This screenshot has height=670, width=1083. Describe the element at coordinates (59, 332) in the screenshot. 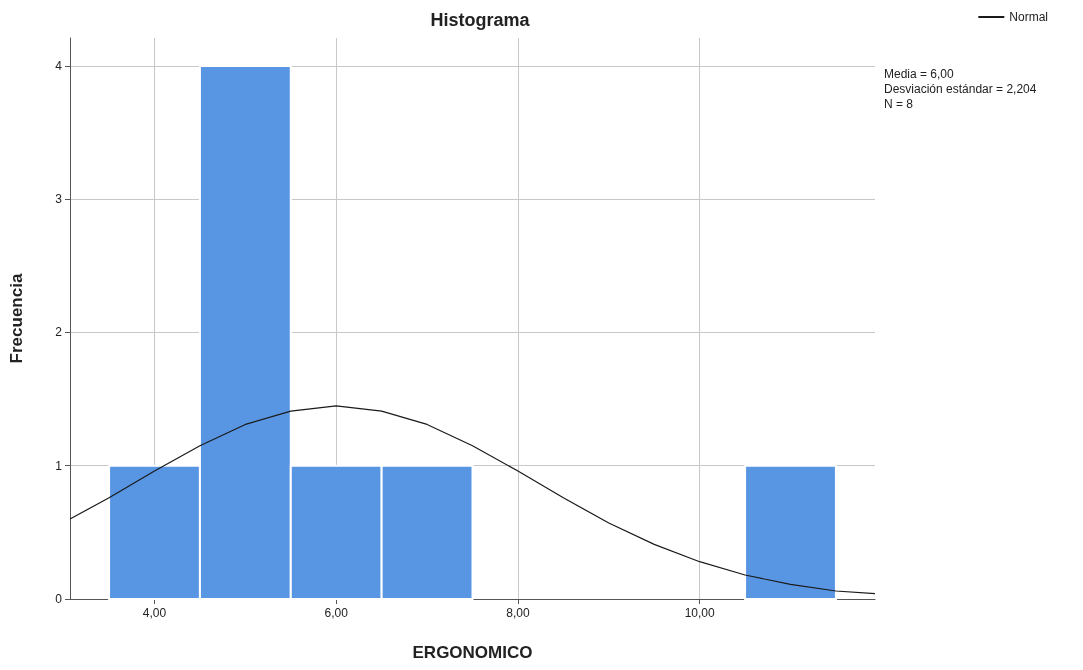

I see `y-tick-label: 2` at that location.